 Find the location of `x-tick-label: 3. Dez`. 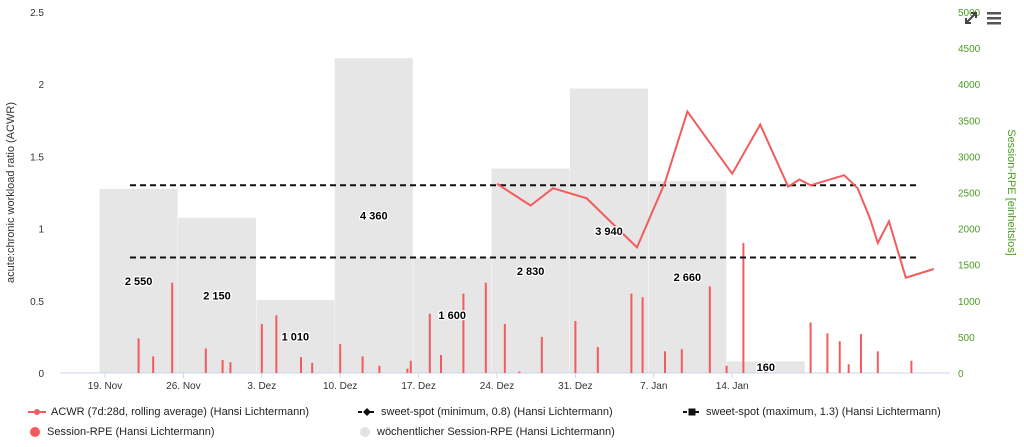

x-tick-label: 3. Dez is located at coordinates (261, 386).